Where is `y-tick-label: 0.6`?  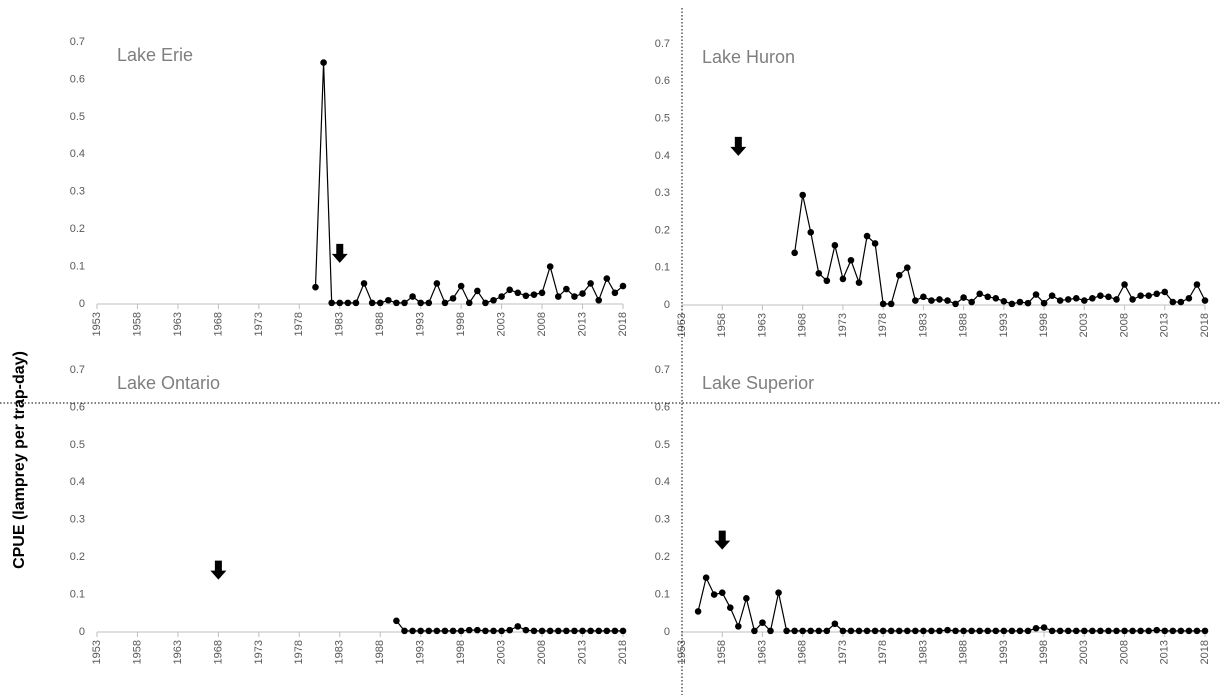
y-tick-label: 0.6 is located at coordinates (77, 79).